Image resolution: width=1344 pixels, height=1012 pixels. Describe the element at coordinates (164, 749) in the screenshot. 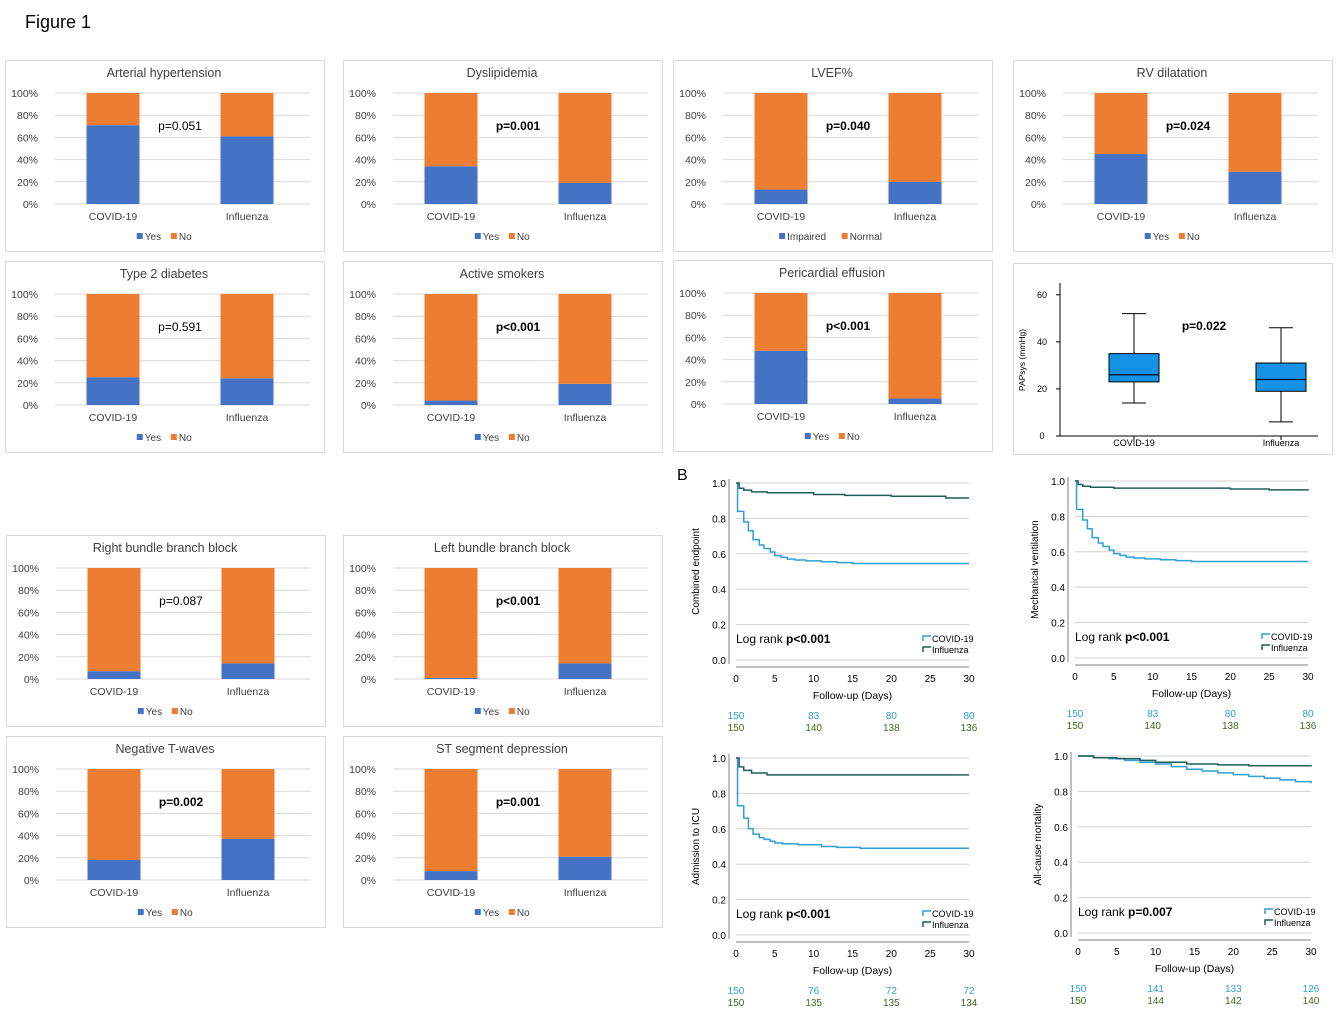

I see `bar-chart-title: Negative T-waves` at that location.